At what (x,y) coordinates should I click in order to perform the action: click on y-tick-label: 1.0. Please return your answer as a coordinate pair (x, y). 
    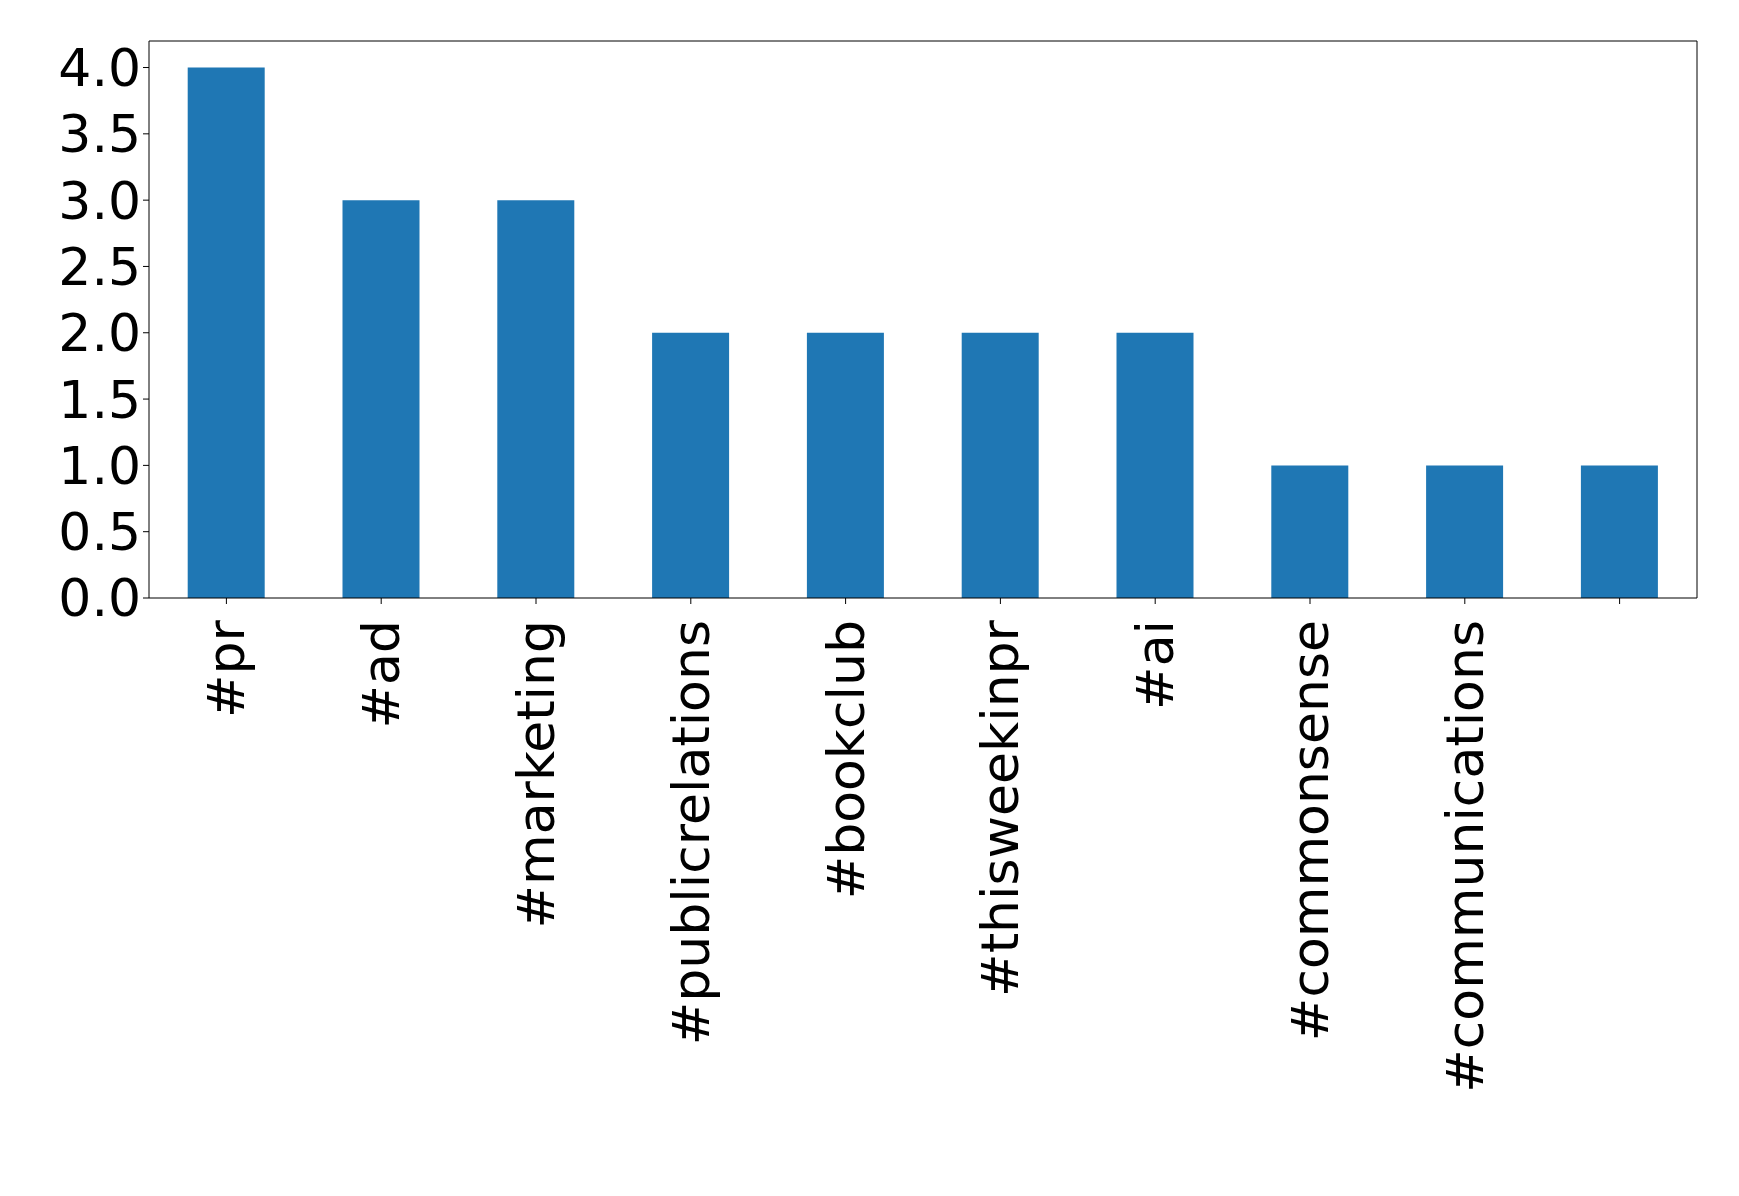
    Looking at the image, I should click on (99, 465).